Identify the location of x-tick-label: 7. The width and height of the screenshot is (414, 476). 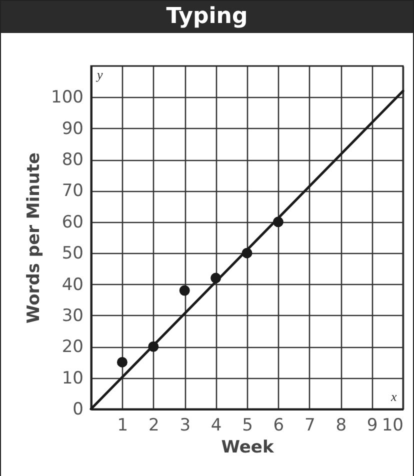
(310, 426).